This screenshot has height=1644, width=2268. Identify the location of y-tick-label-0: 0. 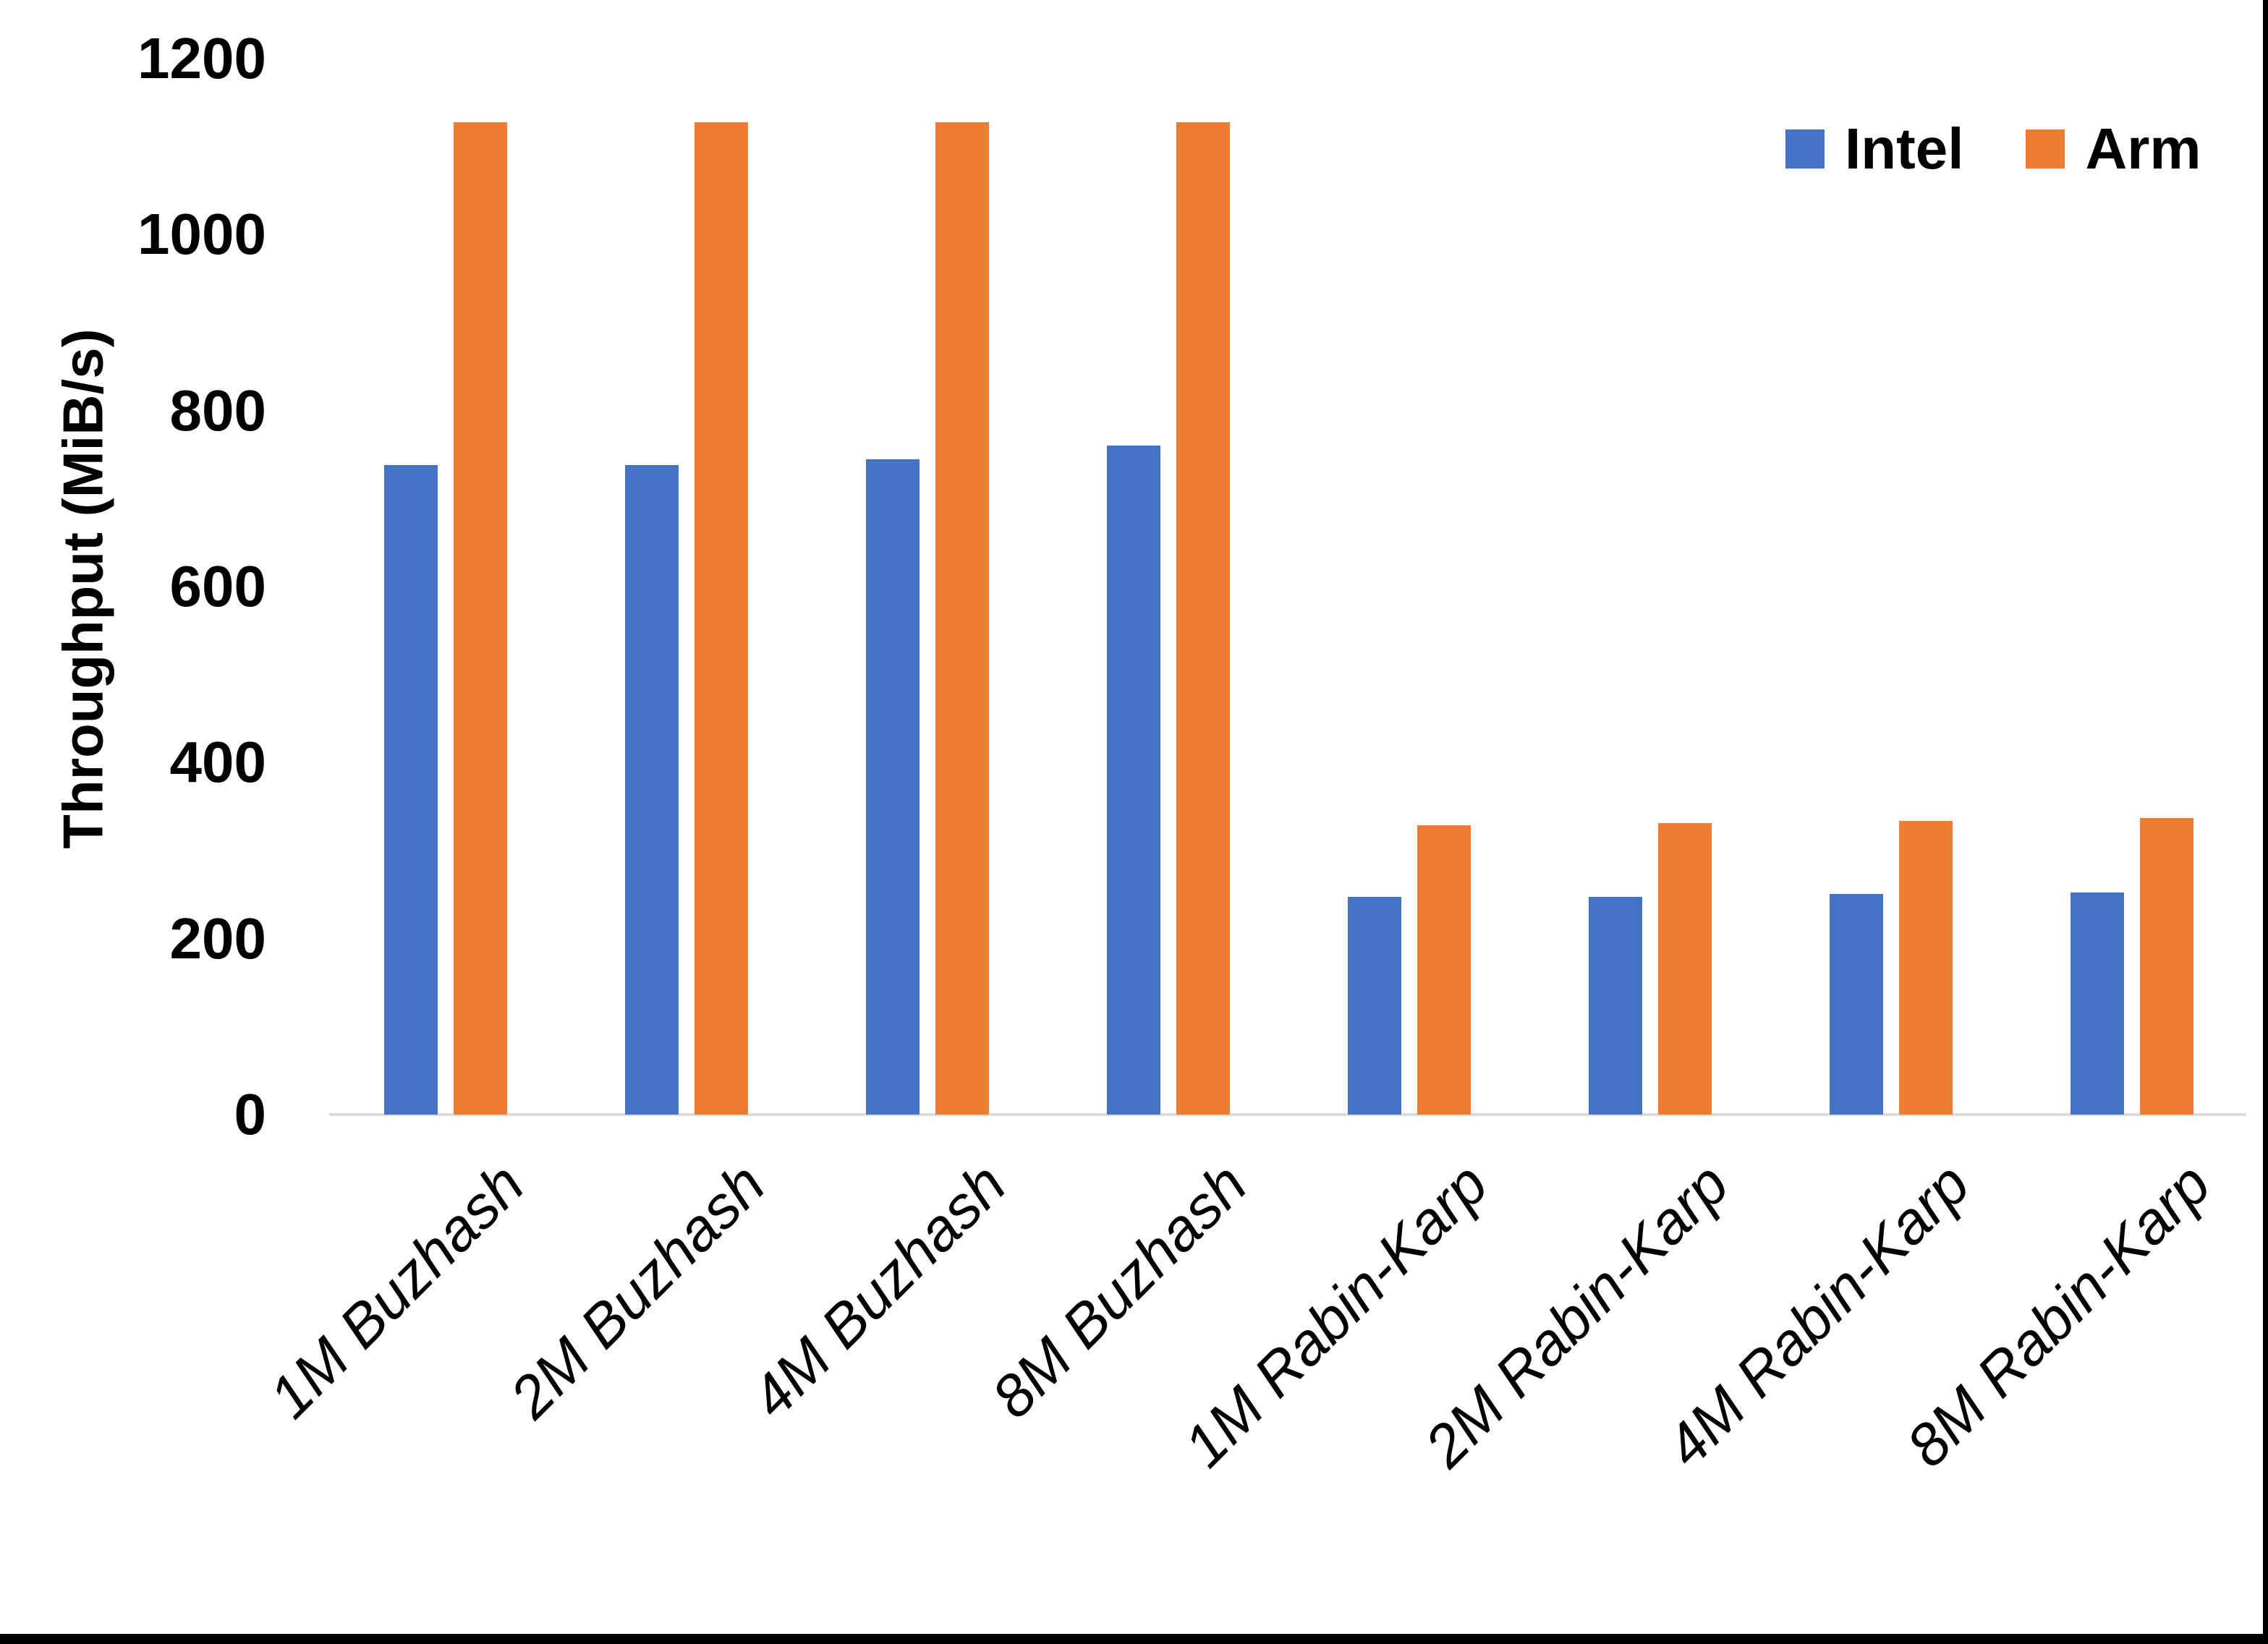
(250, 1114).